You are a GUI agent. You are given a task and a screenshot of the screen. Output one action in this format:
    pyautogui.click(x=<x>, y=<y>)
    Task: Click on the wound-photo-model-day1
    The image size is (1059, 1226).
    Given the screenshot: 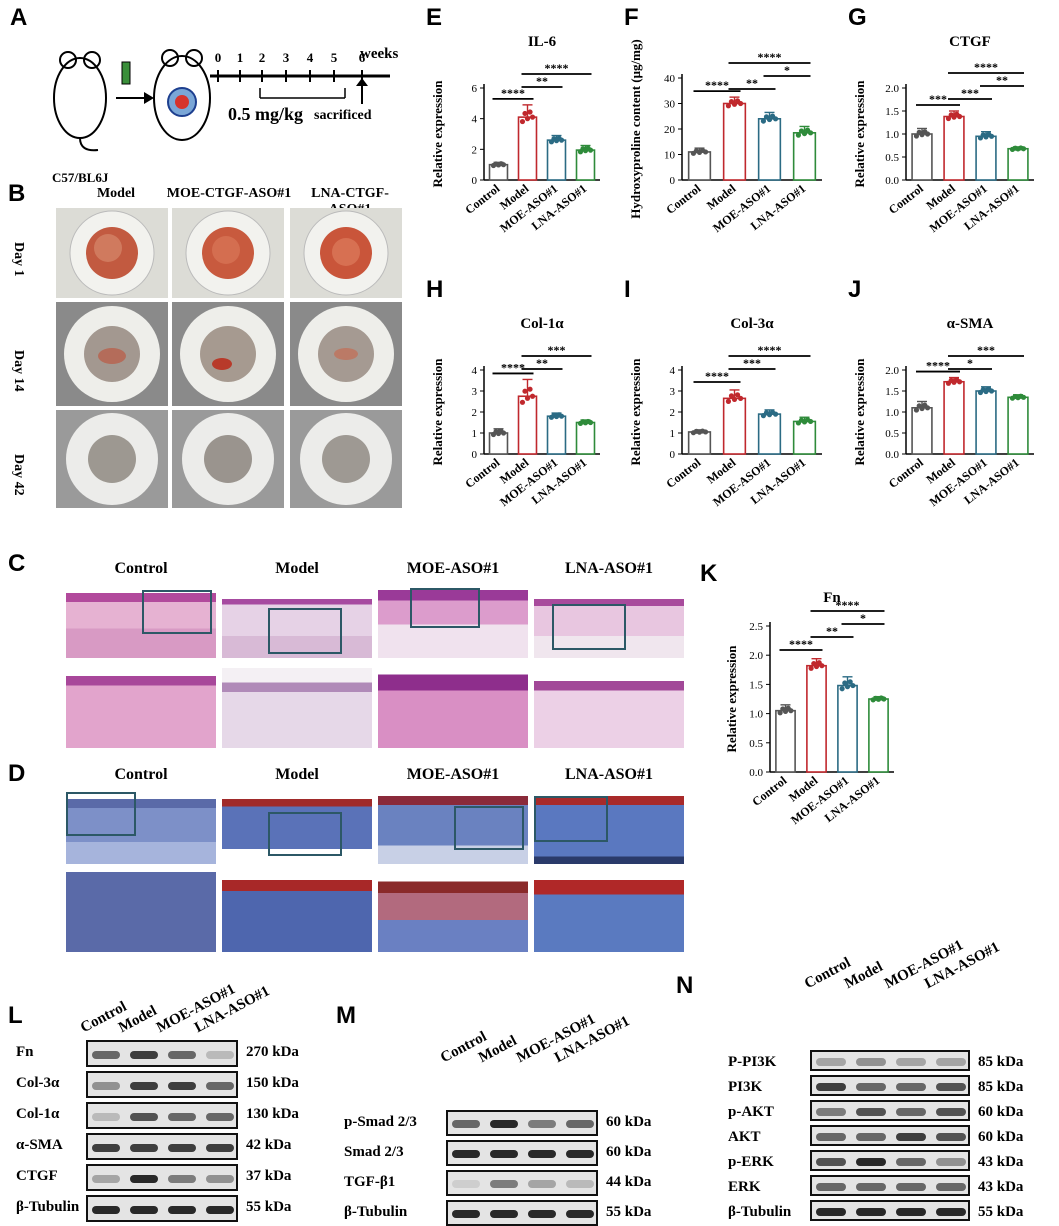 What is the action you would take?
    pyautogui.click(x=112, y=253)
    